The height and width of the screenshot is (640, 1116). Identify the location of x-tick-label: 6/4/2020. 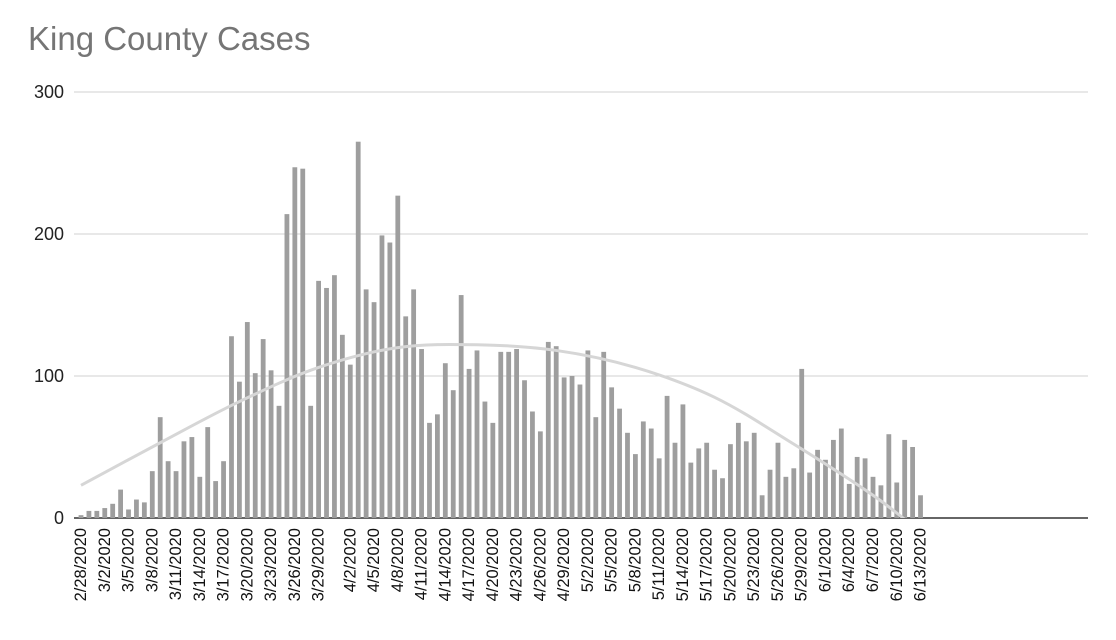
(849, 560).